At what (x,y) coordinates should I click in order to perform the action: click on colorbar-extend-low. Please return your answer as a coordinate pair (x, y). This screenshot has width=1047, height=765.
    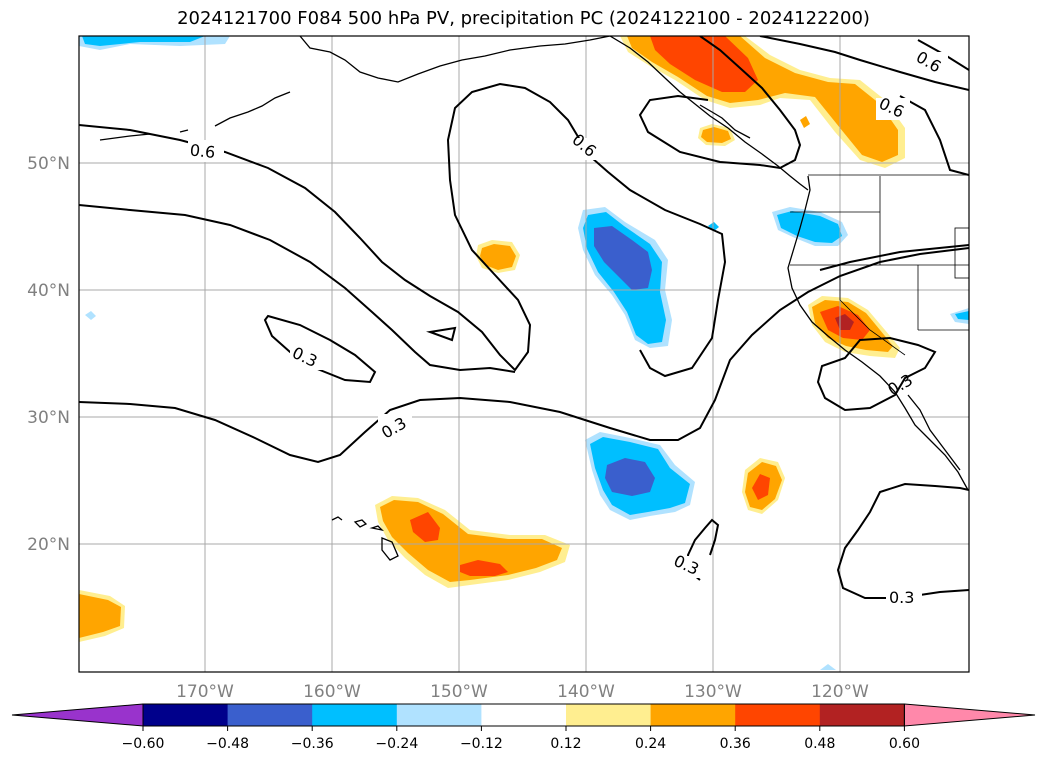
    Looking at the image, I should click on (77, 715).